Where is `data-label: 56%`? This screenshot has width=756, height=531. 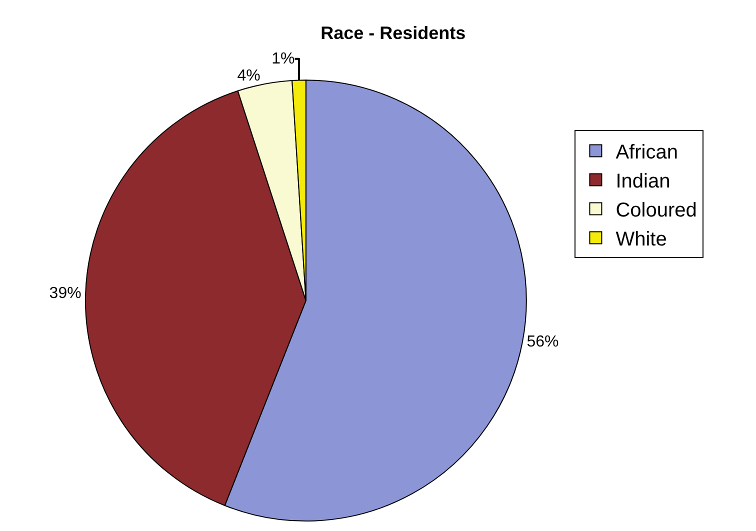 data-label: 56% is located at coordinates (542, 342).